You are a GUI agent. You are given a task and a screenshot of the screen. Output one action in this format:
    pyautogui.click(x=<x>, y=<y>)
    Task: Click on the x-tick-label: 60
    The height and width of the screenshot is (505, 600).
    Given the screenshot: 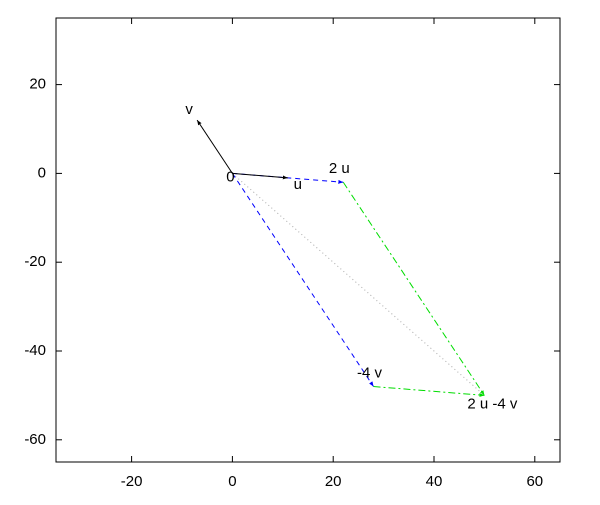 What is the action you would take?
    pyautogui.click(x=534, y=481)
    